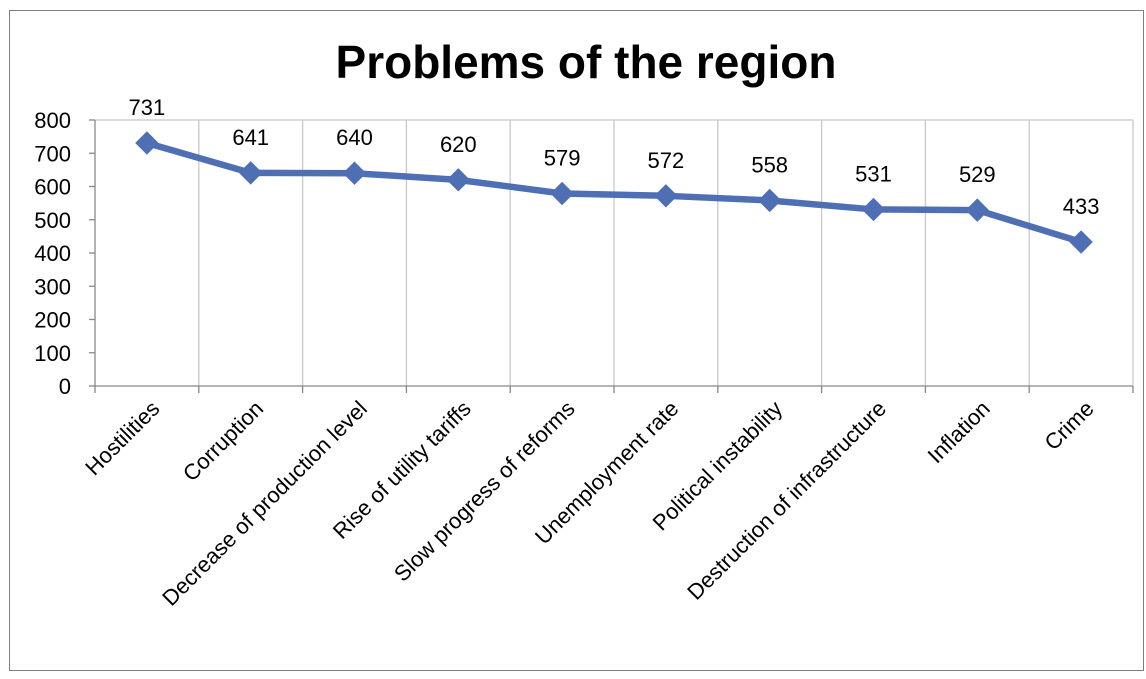 Image resolution: width=1146 pixels, height=679 pixels. Describe the element at coordinates (65, 386) in the screenshot. I see `y-tick-label: 0` at that location.